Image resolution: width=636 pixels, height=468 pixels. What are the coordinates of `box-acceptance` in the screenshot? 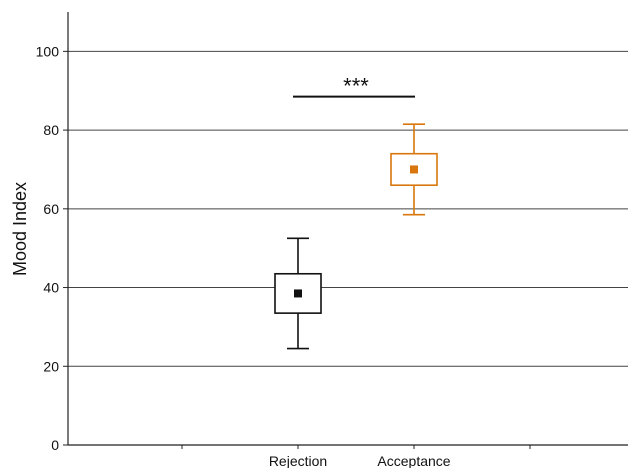 It's located at (414, 169).